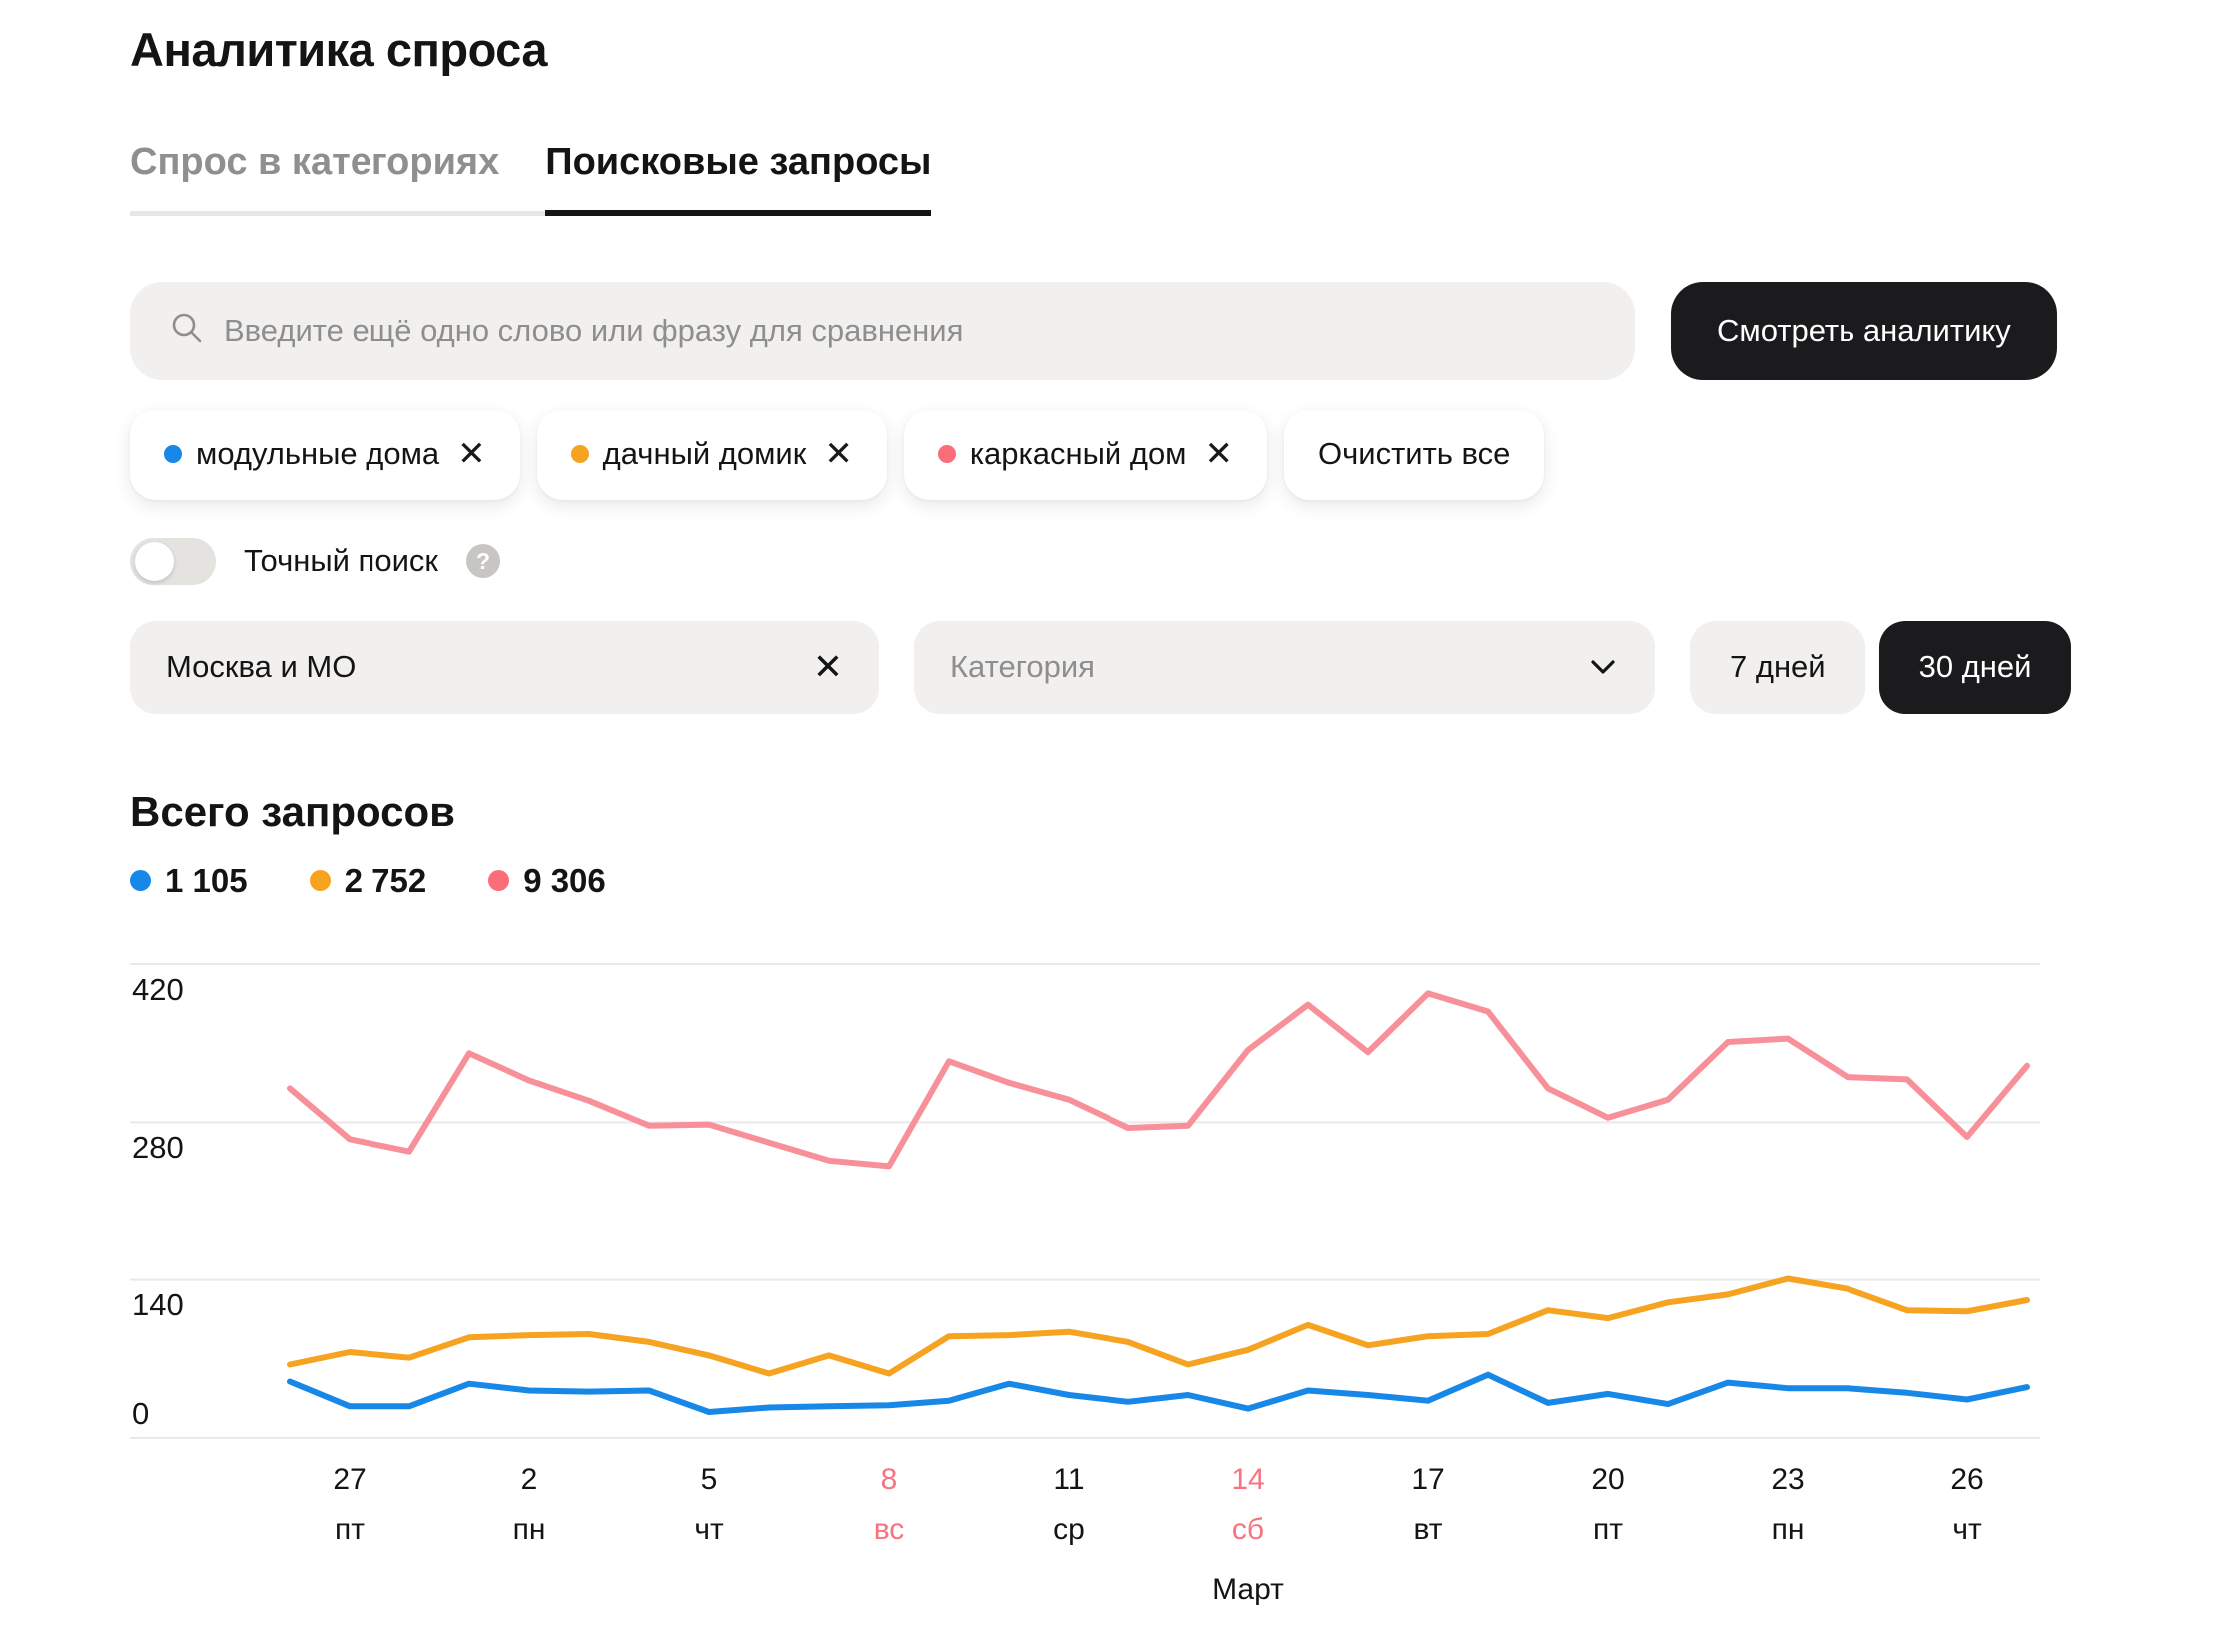 This screenshot has height=1652, width=2220. What do you see at coordinates (504, 667) in the screenshot?
I see `region-select: Москва и МО ✕` at bounding box center [504, 667].